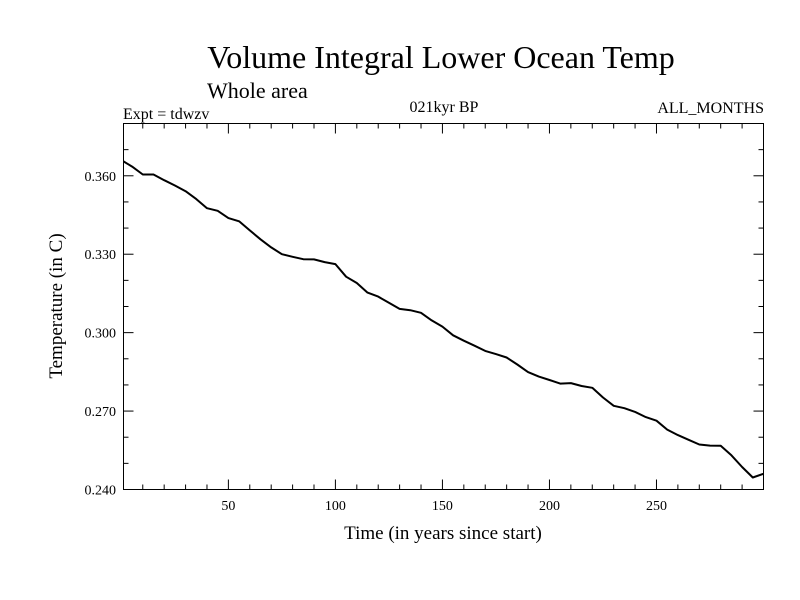  Describe the element at coordinates (166, 114) in the screenshot. I see `expt-label: Expt = tdwzv` at that location.